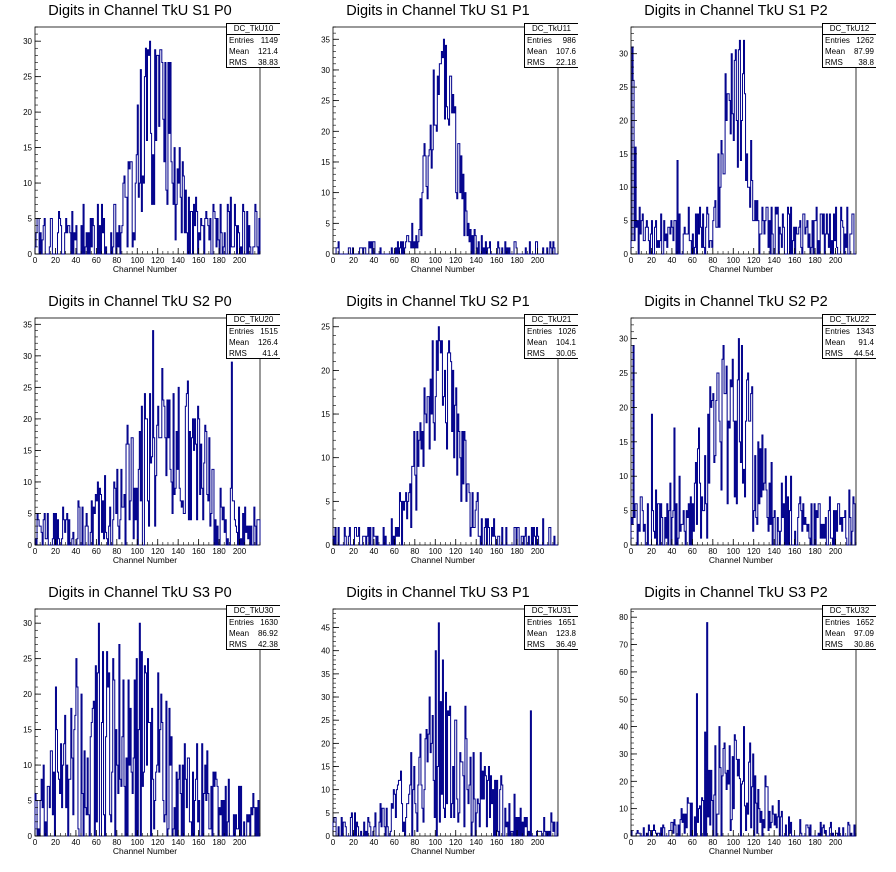  I want to click on chart-title: Digits in Channel TkU S1 P2, so click(736, 11).